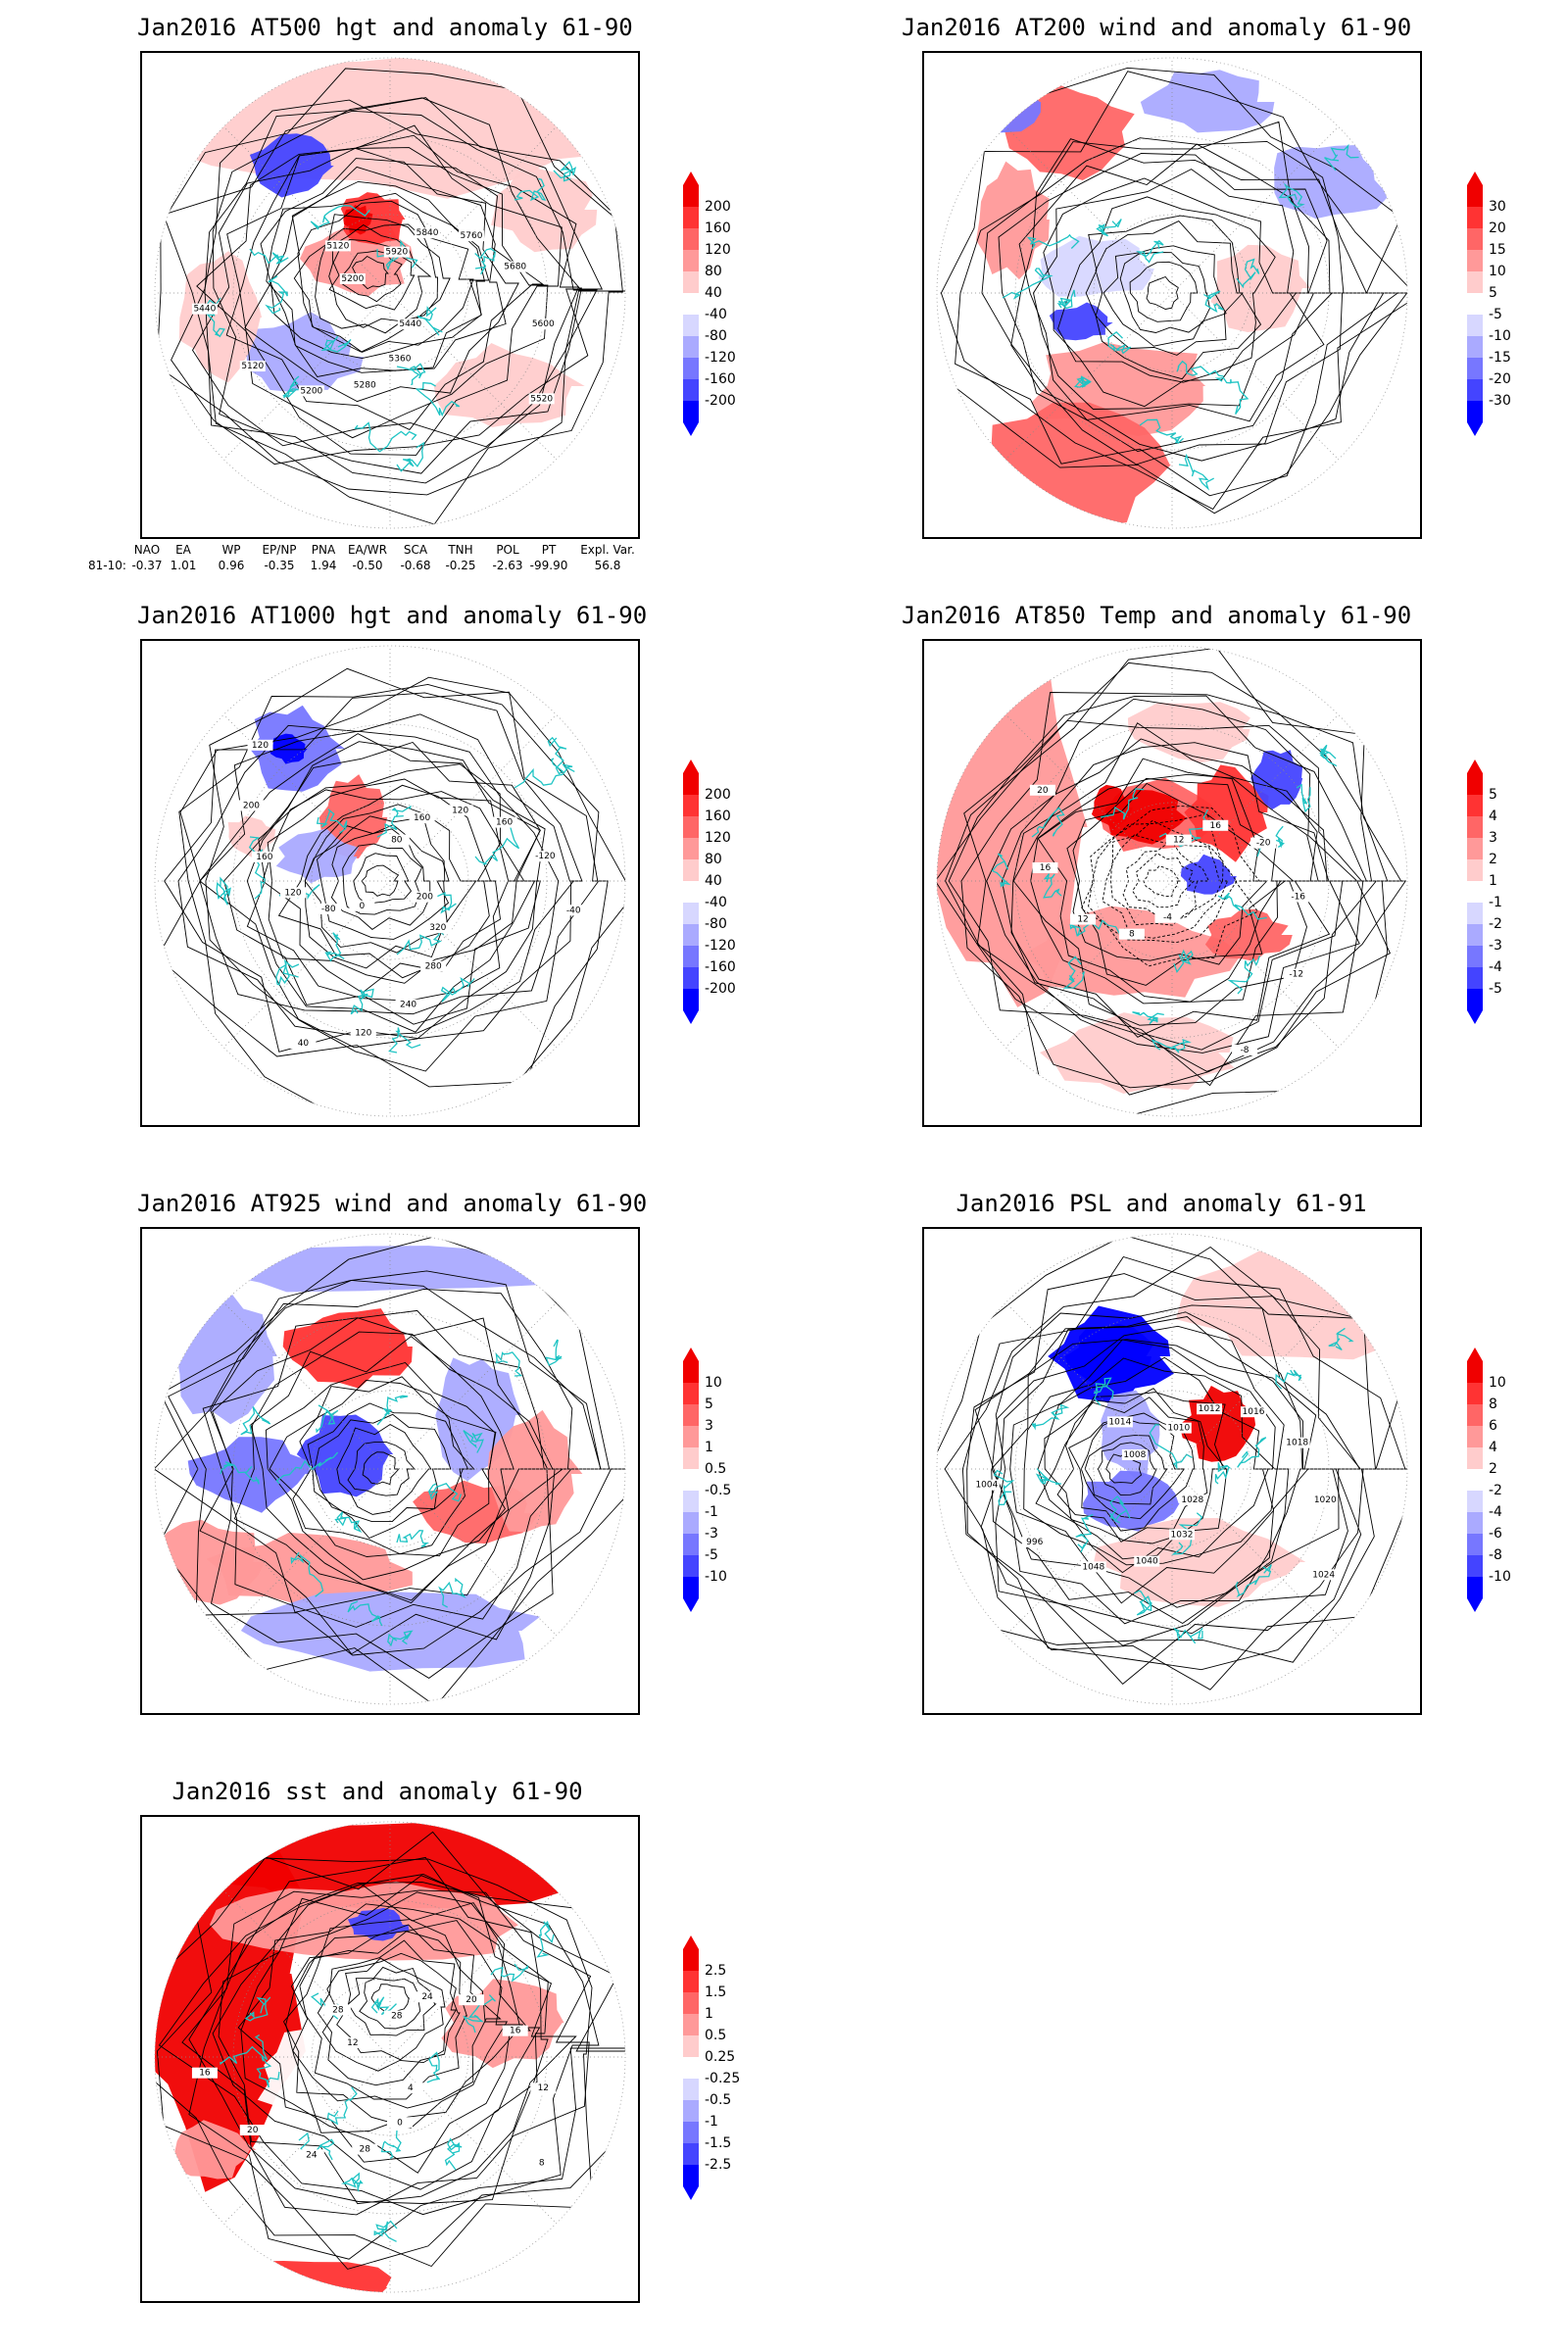 This screenshot has width=1568, height=2352. Describe the element at coordinates (338, 2010) in the screenshot. I see `contour-label: 28` at that location.